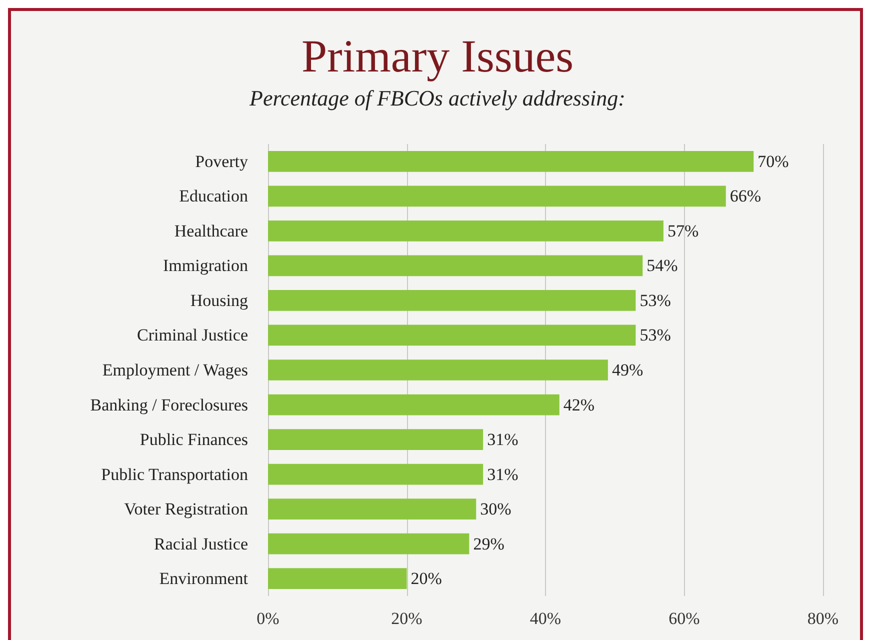 The image size is (875, 640). I want to click on x-tick-label: 40%, so click(546, 618).